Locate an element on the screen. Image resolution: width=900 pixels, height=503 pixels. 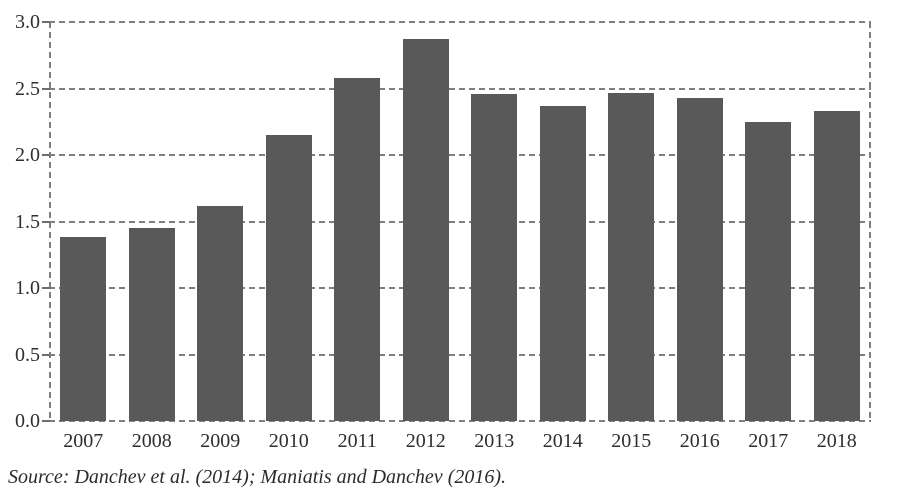
bar-2009 is located at coordinates (220, 313).